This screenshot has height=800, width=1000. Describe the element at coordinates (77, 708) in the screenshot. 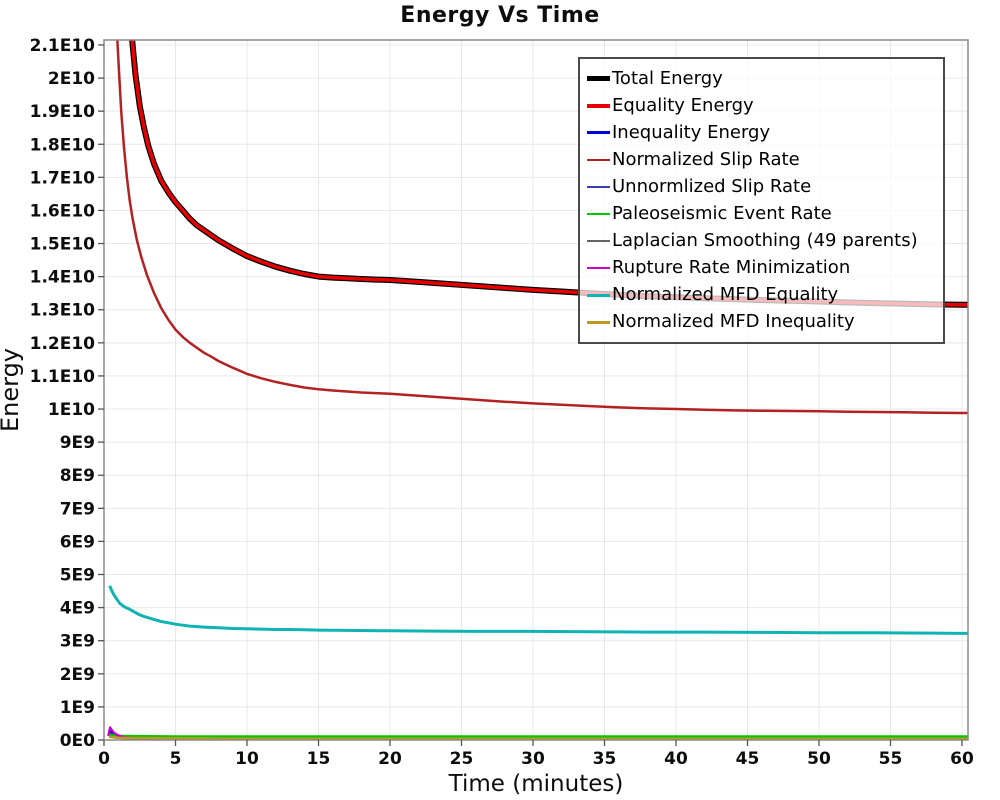

I see `y-tick-label: 1E9` at that location.